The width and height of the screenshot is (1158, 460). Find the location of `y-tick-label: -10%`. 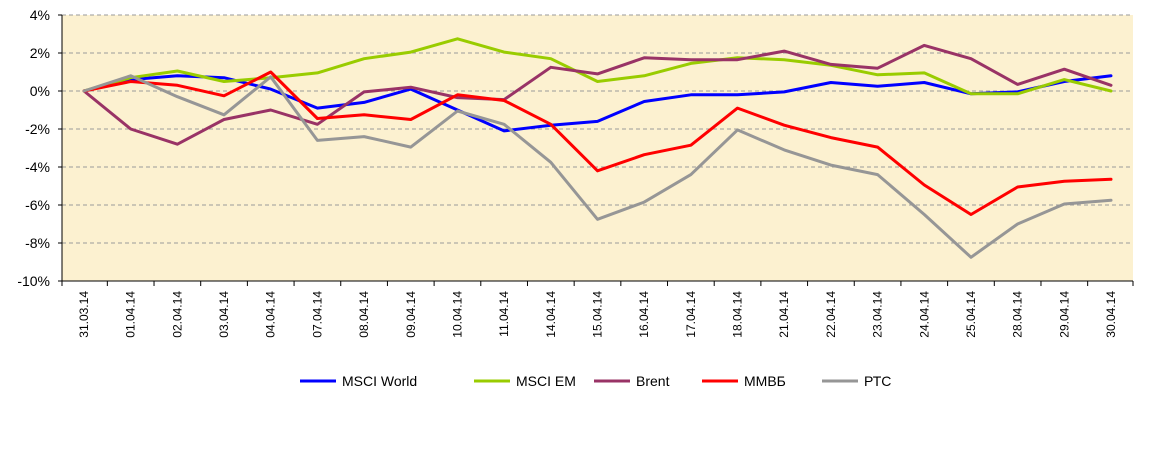

y-tick-label: -10% is located at coordinates (33, 281).